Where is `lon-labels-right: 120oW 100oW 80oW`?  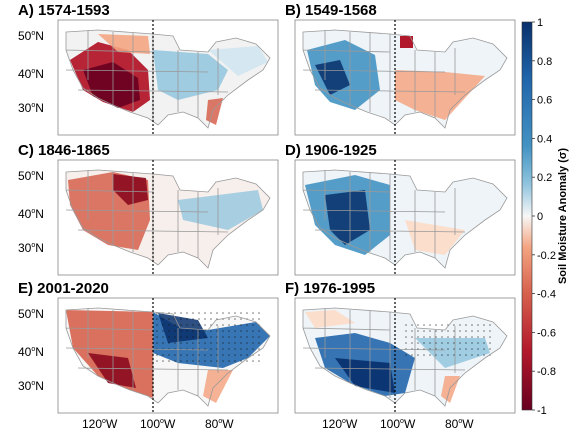
lon-labels-right: 120oW 100oW 80oW is located at coordinates (398, 424).